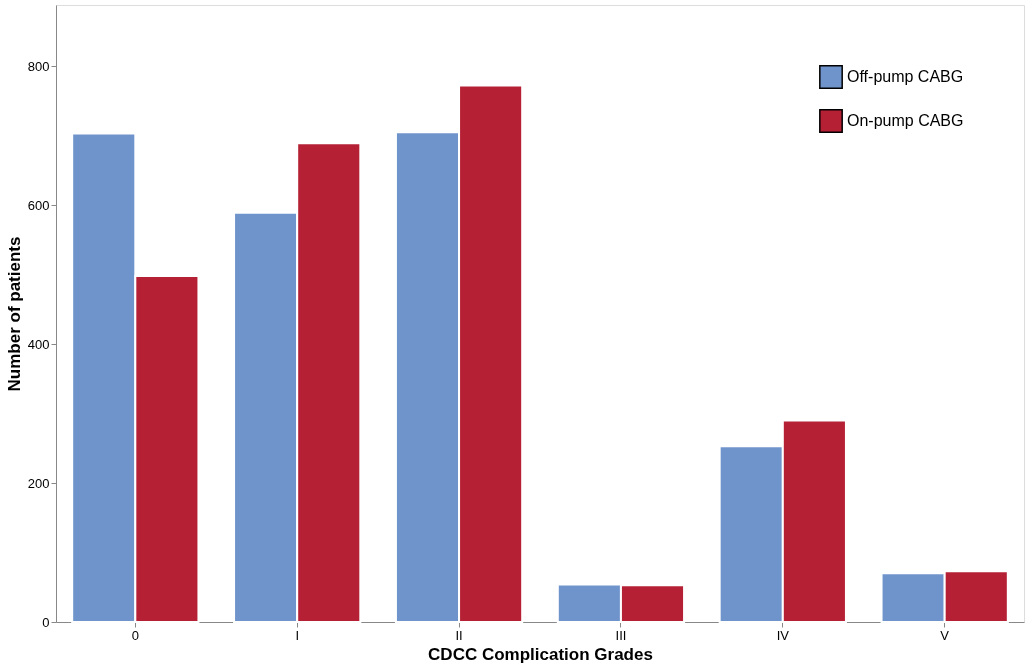 This screenshot has width=1029, height=667. Describe the element at coordinates (905, 120) in the screenshot. I see `legend-label: On-pump CABG` at that location.